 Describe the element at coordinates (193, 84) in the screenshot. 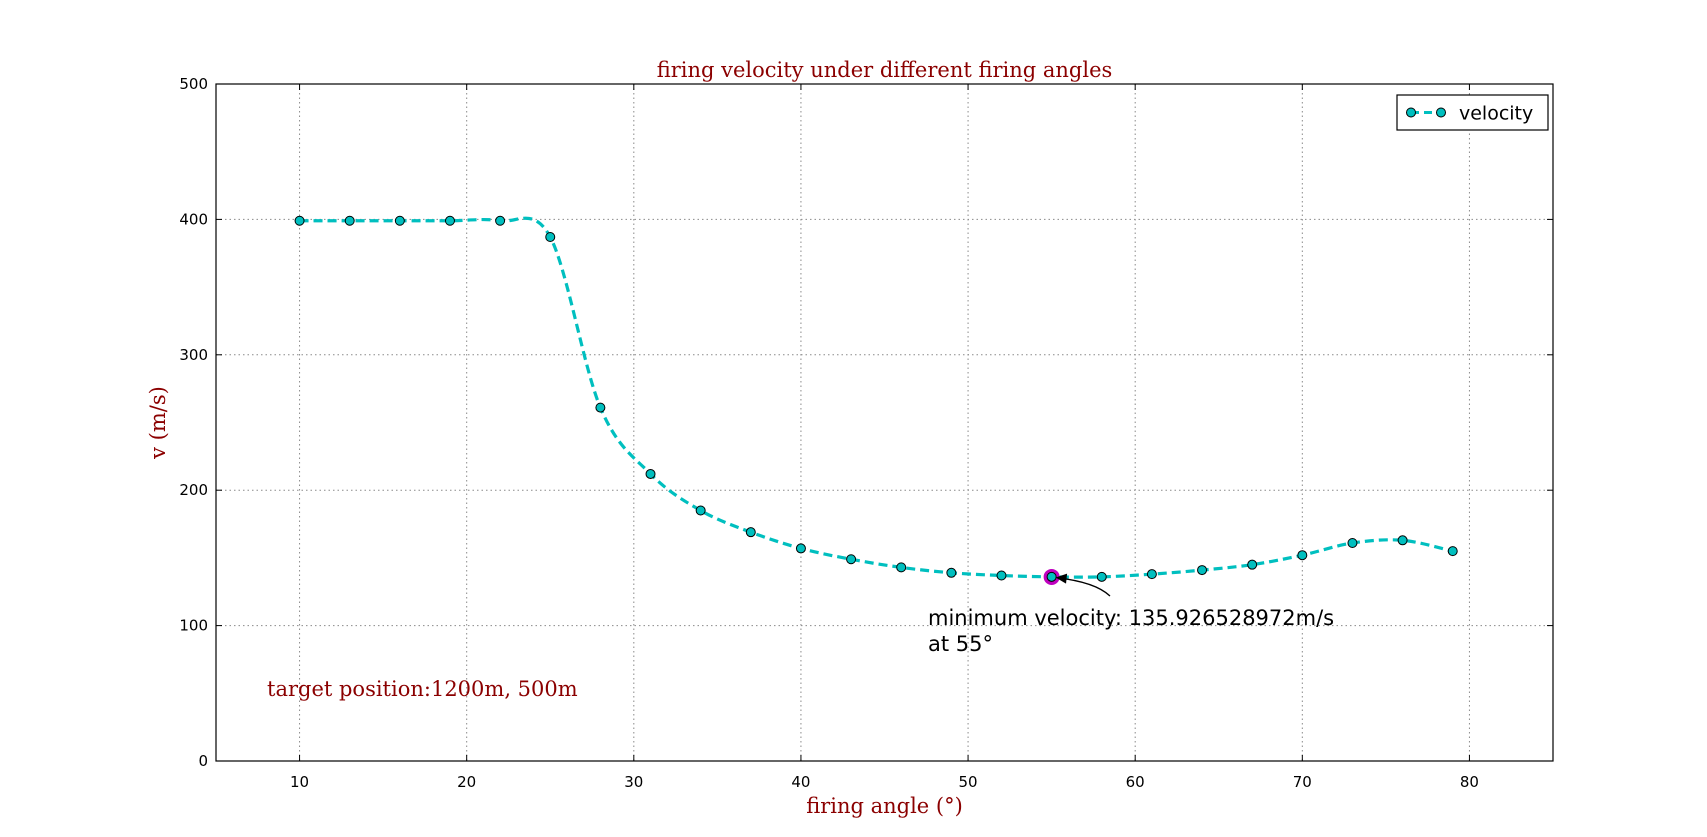

I see `y-tick-label: 500` at that location.